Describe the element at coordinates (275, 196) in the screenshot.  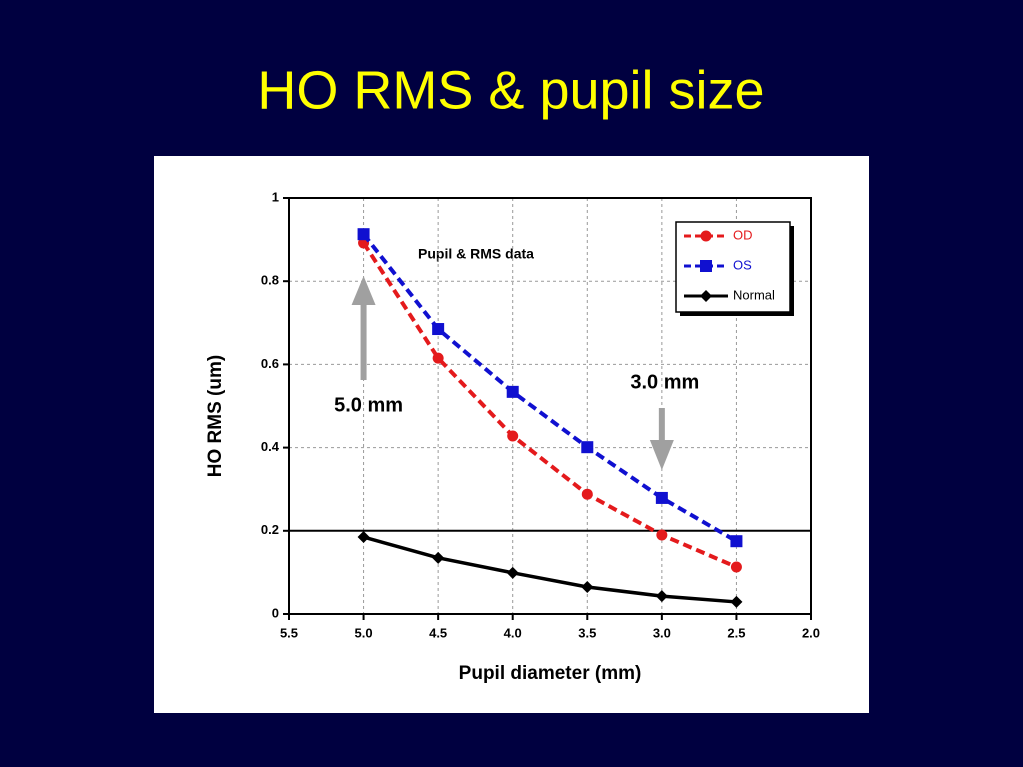
I see `y-tick-label: 1` at that location.